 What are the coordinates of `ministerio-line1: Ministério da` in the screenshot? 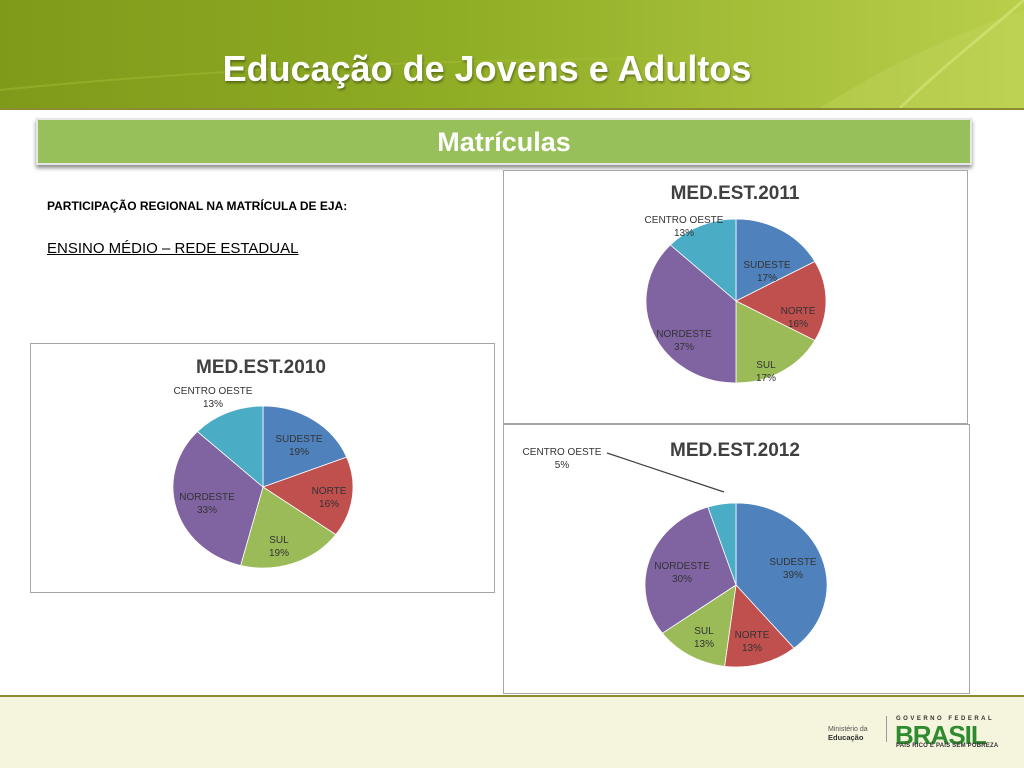 It's located at (848, 729).